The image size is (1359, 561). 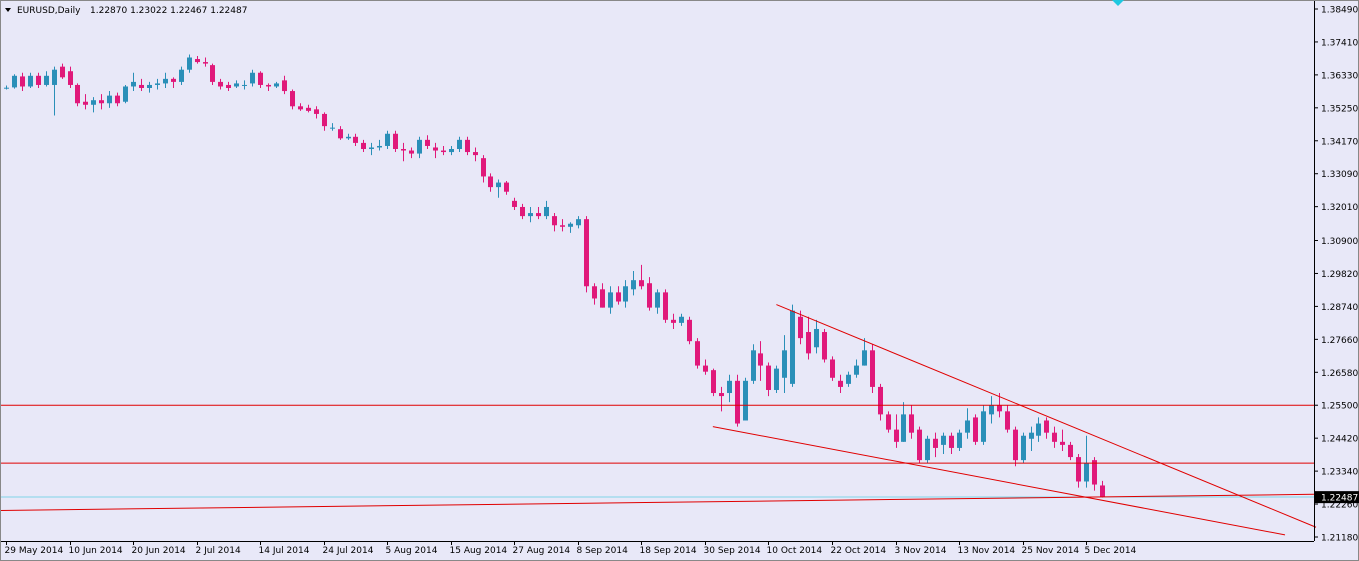 I want to click on time-tick-label: 15 Aug 2014, so click(x=479, y=551).